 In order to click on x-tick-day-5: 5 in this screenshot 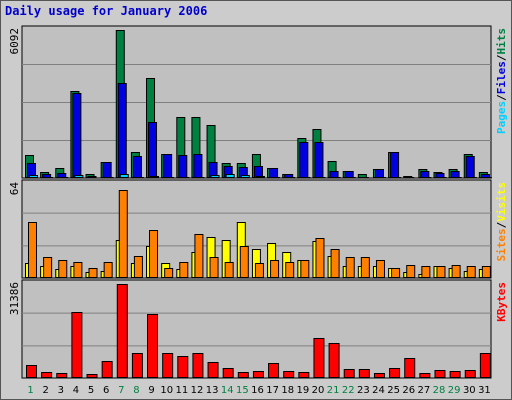, I will do `click(91, 390)`.